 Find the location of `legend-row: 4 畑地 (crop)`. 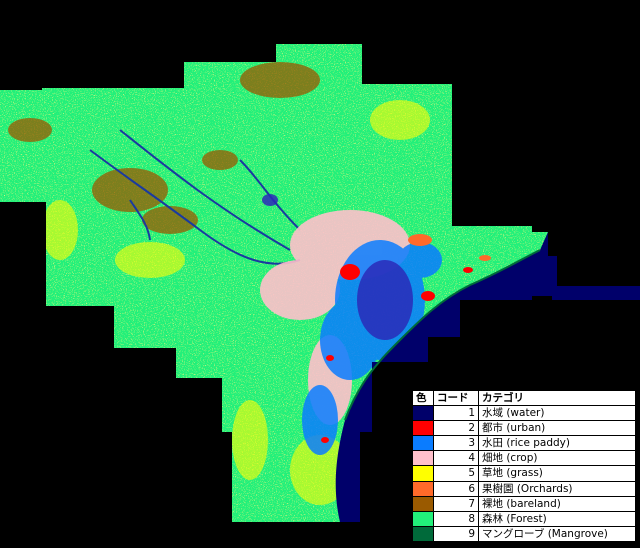

legend-row: 4 畑地 (crop) is located at coordinates (524, 458).